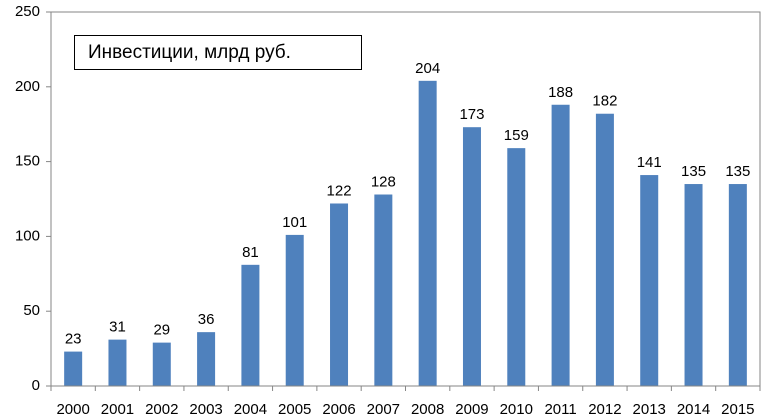 The height and width of the screenshot is (420, 772). I want to click on x-tick-label: 2006, so click(338, 409).